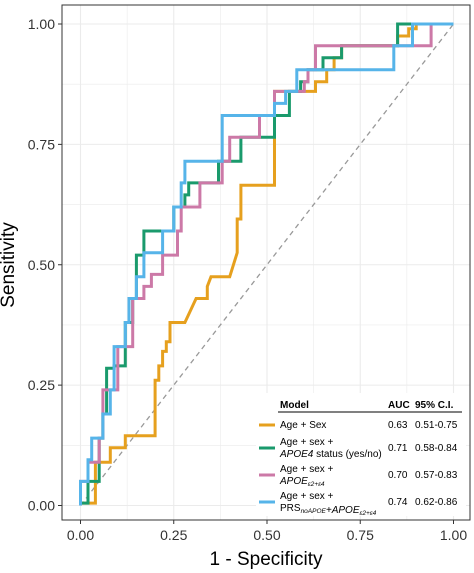  Describe the element at coordinates (41, 265) in the screenshot. I see `y-tick-label: 0.50` at that location.